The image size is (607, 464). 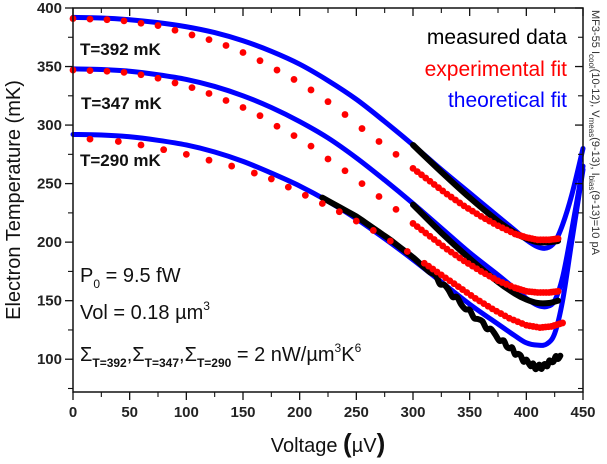 I want to click on curve-label-347: T=347 mK, so click(x=122, y=103).